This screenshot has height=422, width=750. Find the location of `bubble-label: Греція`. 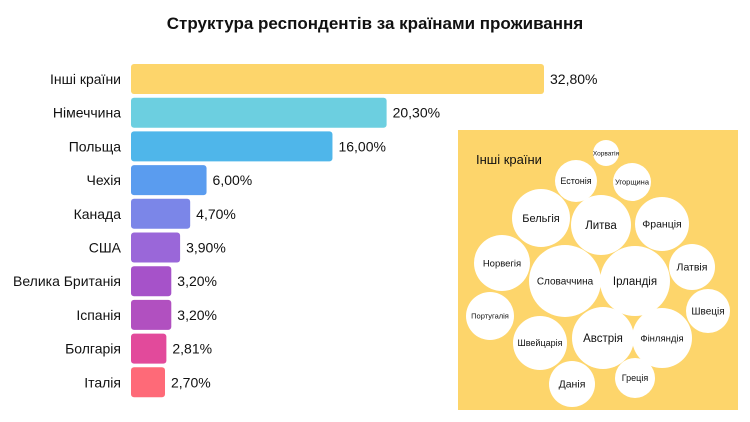

bubble-label: Греція is located at coordinates (635, 378).